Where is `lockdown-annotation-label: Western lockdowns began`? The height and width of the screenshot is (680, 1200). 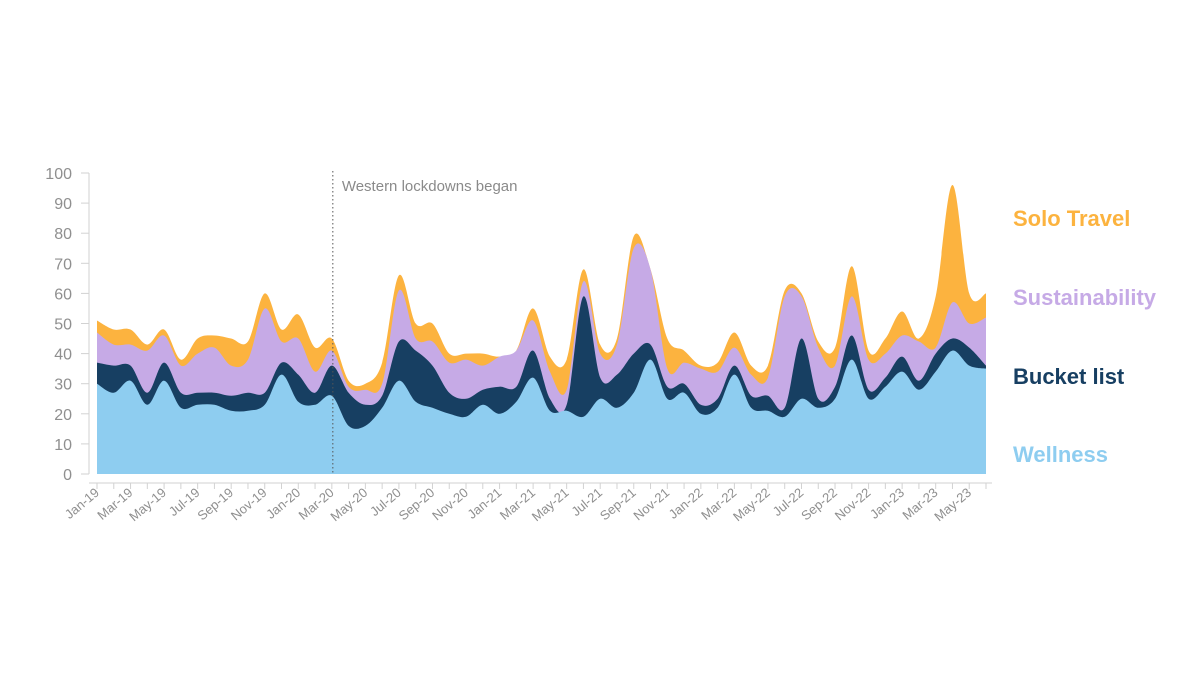
lockdown-annotation-label: Western lockdowns began is located at coordinates (430, 186).